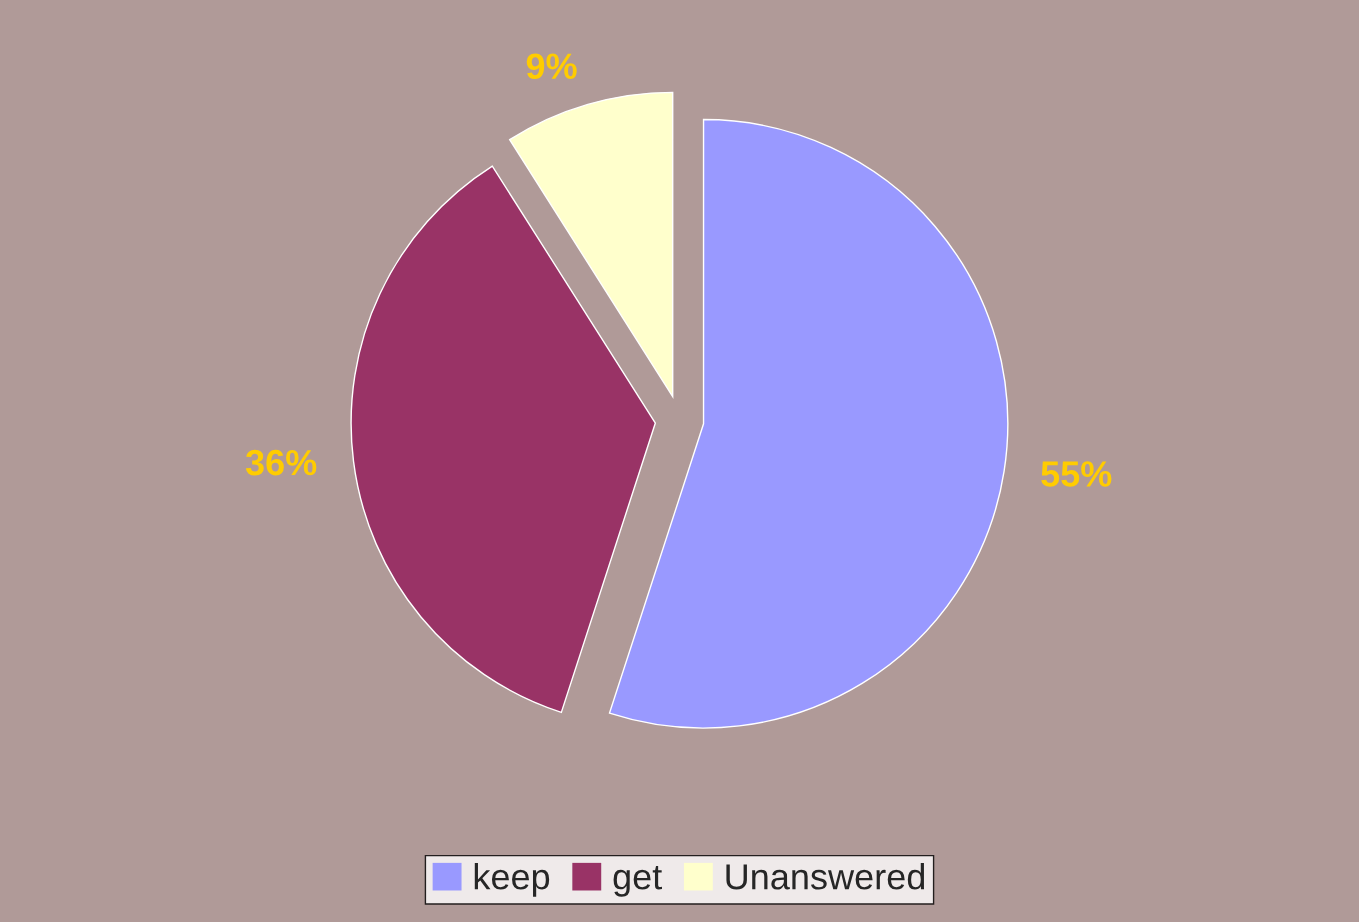 This screenshot has width=1359, height=922. Describe the element at coordinates (551, 66) in the screenshot. I see `data-label: 9%` at that location.